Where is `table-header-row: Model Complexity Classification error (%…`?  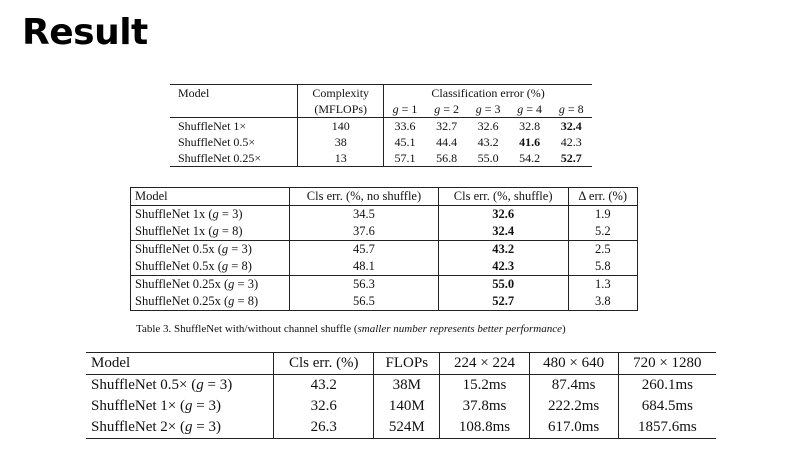
table-header-row: Model Complexity Classification error (%… is located at coordinates (381, 92).